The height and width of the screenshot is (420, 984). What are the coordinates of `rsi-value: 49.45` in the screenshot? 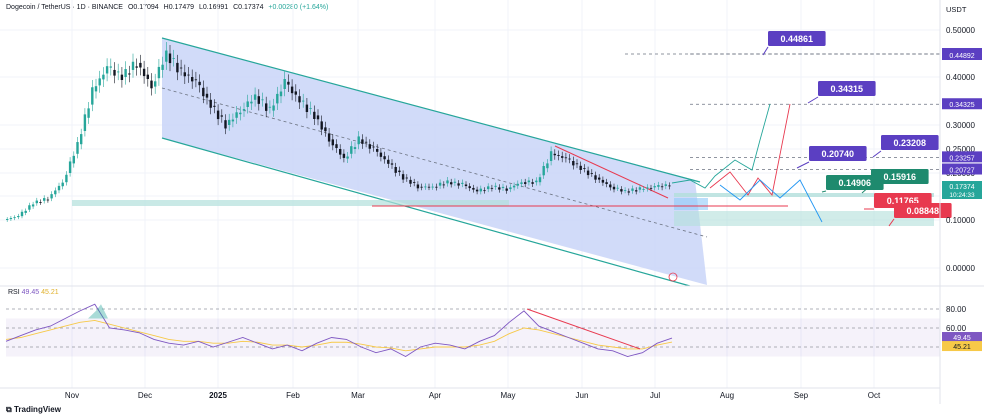 It's located at (30, 292).